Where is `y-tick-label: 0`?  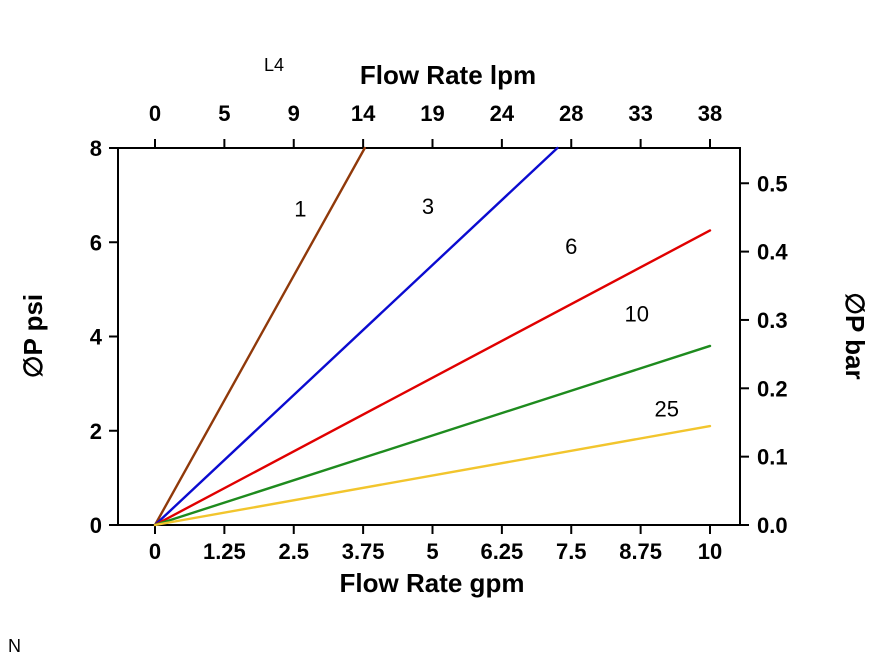 y-tick-label: 0 is located at coordinates (96, 525).